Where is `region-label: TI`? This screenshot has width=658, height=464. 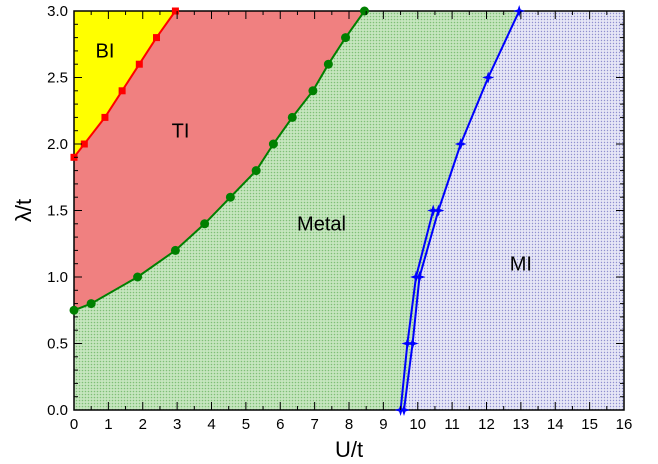 region-label: TI is located at coordinates (181, 131).